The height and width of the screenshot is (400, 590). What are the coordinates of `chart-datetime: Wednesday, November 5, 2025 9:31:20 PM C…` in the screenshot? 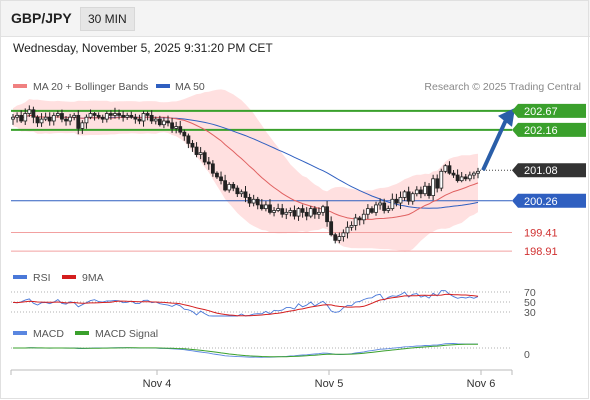 It's located at (143, 48).